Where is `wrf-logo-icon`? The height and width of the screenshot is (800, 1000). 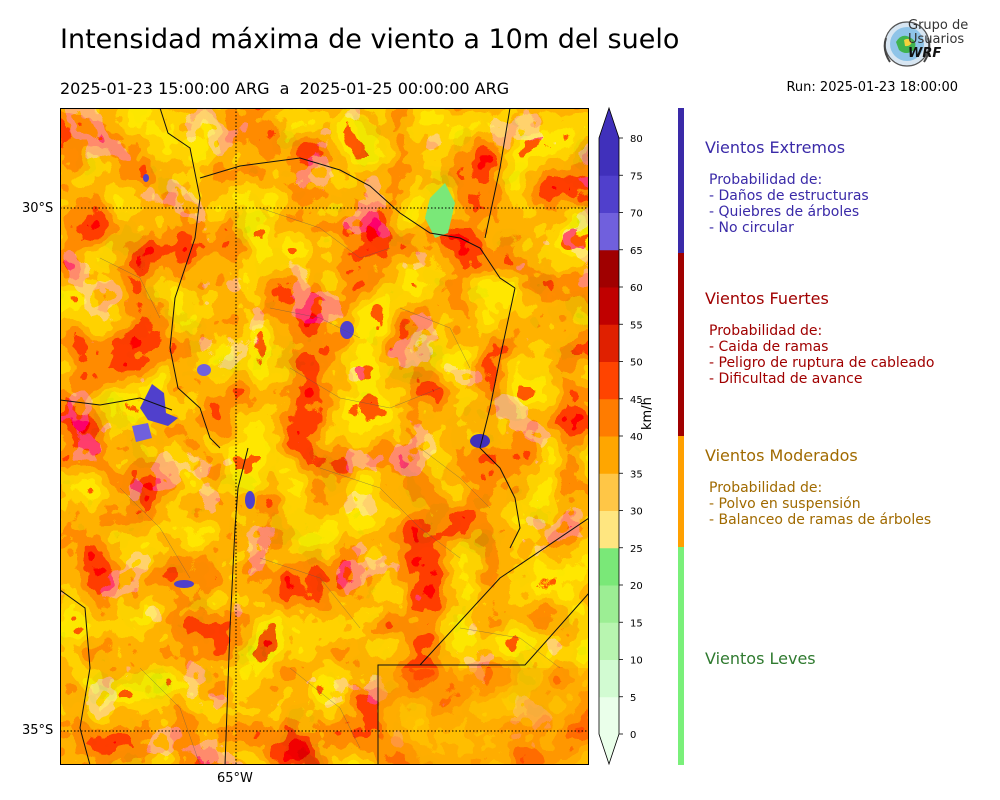 wrf-logo-icon is located at coordinates (907, 44).